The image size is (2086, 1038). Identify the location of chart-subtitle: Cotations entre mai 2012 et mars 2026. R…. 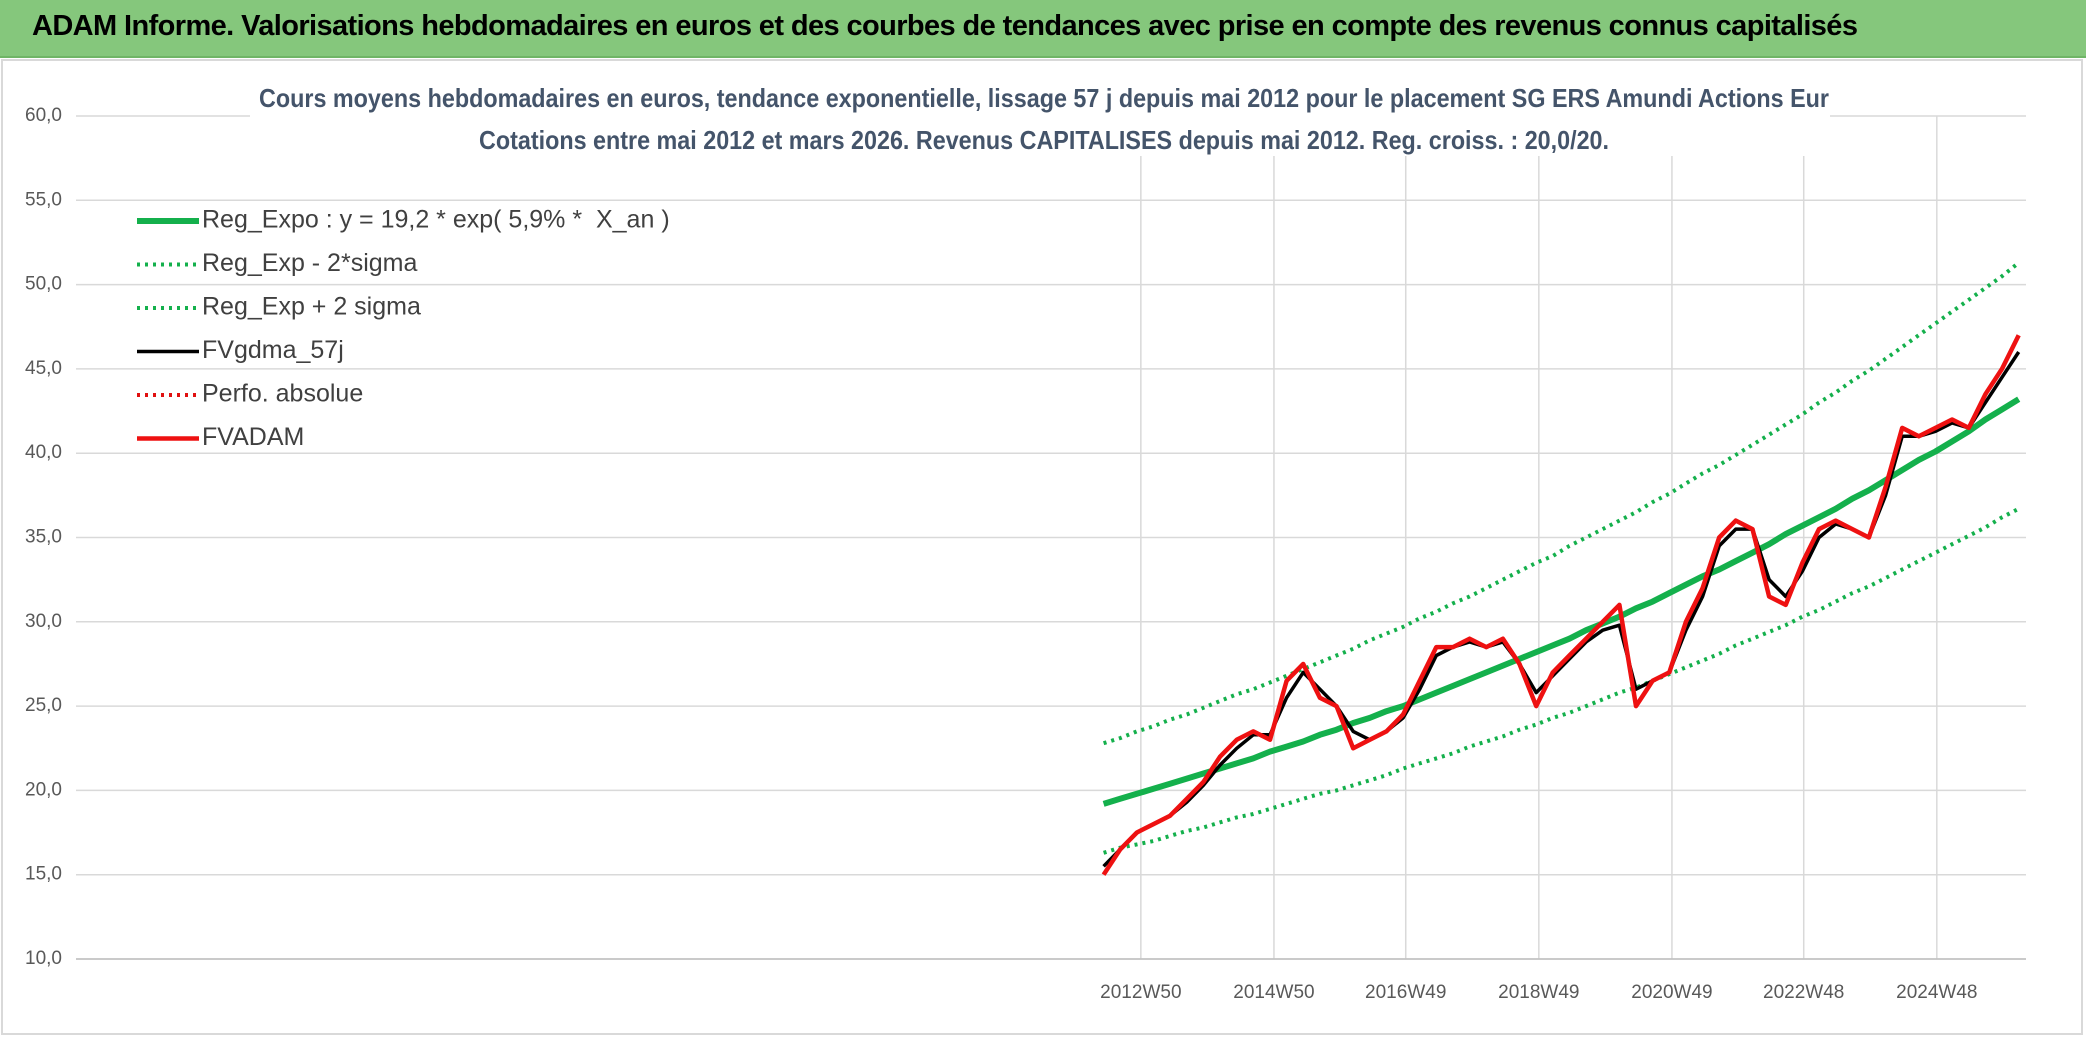
(1044, 140).